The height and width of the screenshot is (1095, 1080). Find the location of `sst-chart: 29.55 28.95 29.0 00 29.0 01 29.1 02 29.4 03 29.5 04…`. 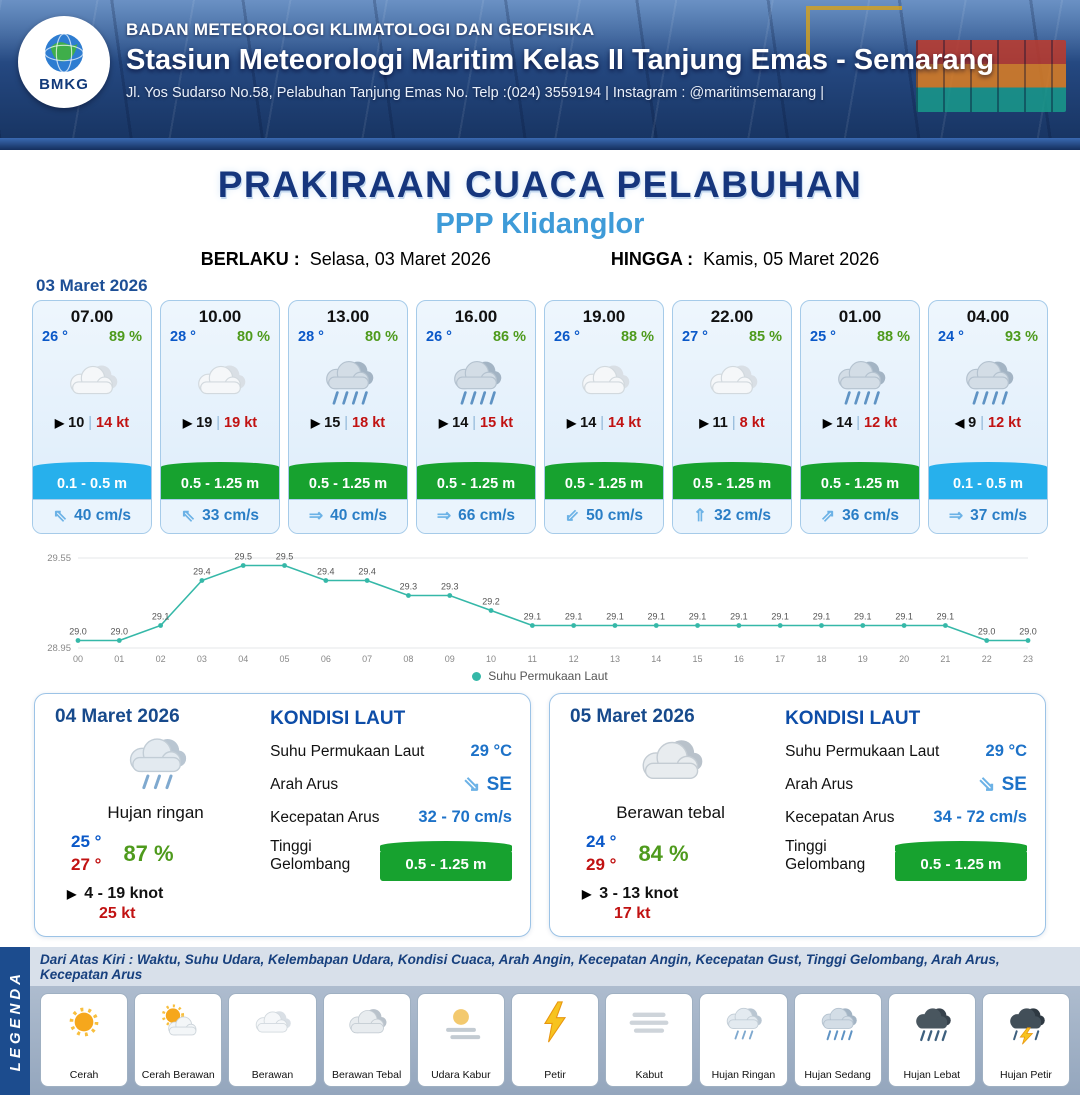

sst-chart: 29.55 28.95 29.0 00 29.0 01 29.1 02 29.4 03 29.5 04… is located at coordinates (540, 613).